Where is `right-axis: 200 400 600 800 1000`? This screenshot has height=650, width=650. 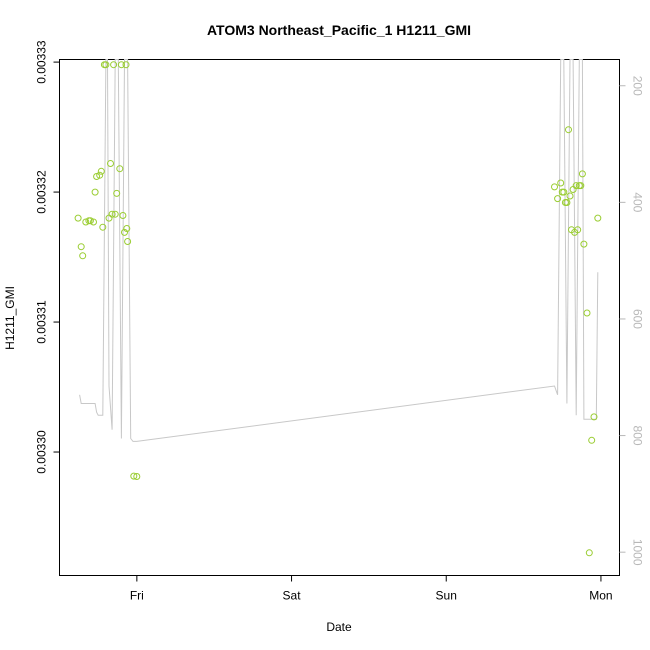 right-axis: 200 400 600 800 1000 is located at coordinates (632, 321).